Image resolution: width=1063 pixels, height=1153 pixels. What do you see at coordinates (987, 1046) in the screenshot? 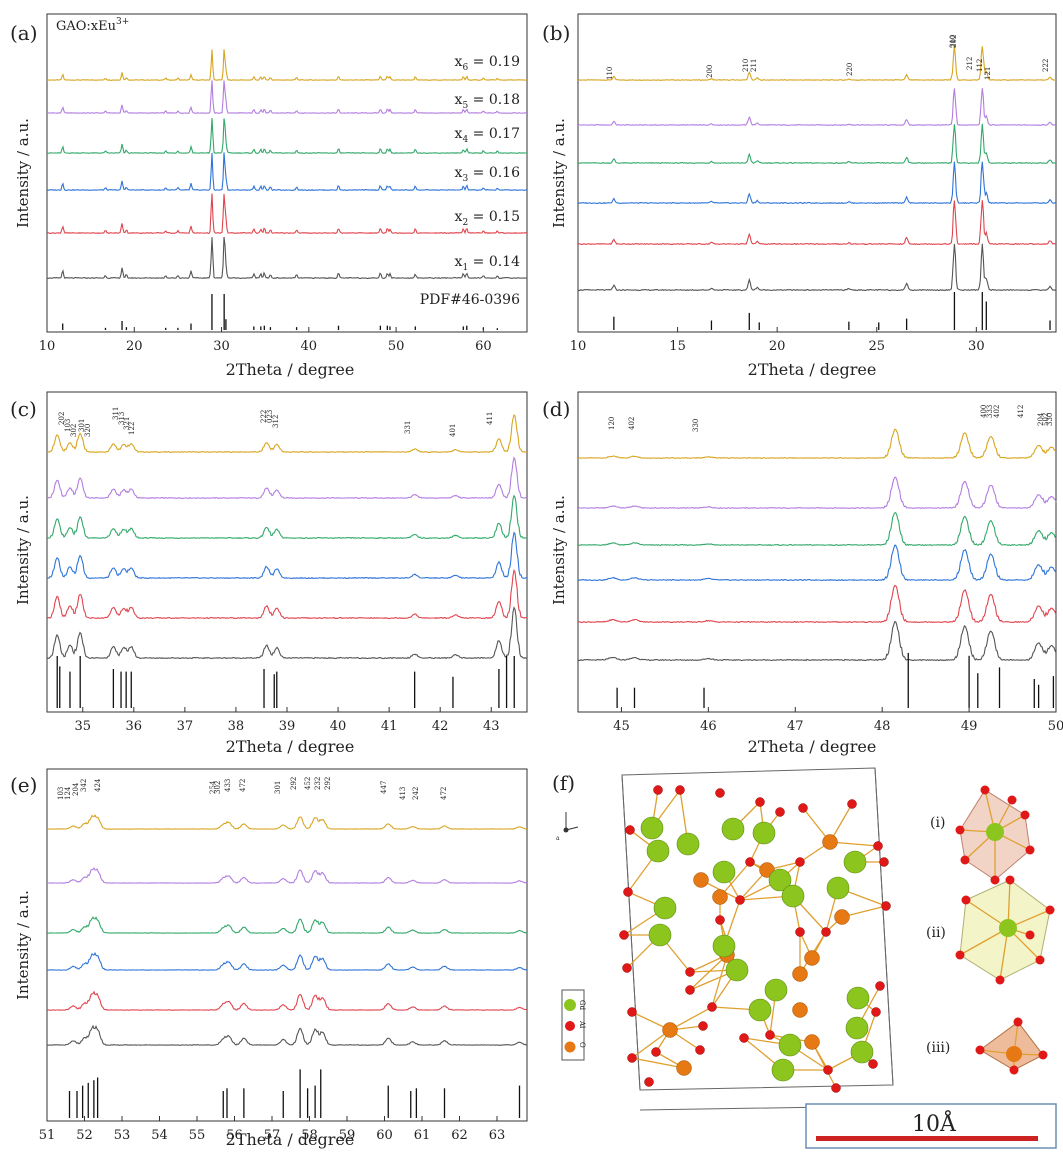
I see `polyhedron-iii: (iii)` at bounding box center [987, 1046].